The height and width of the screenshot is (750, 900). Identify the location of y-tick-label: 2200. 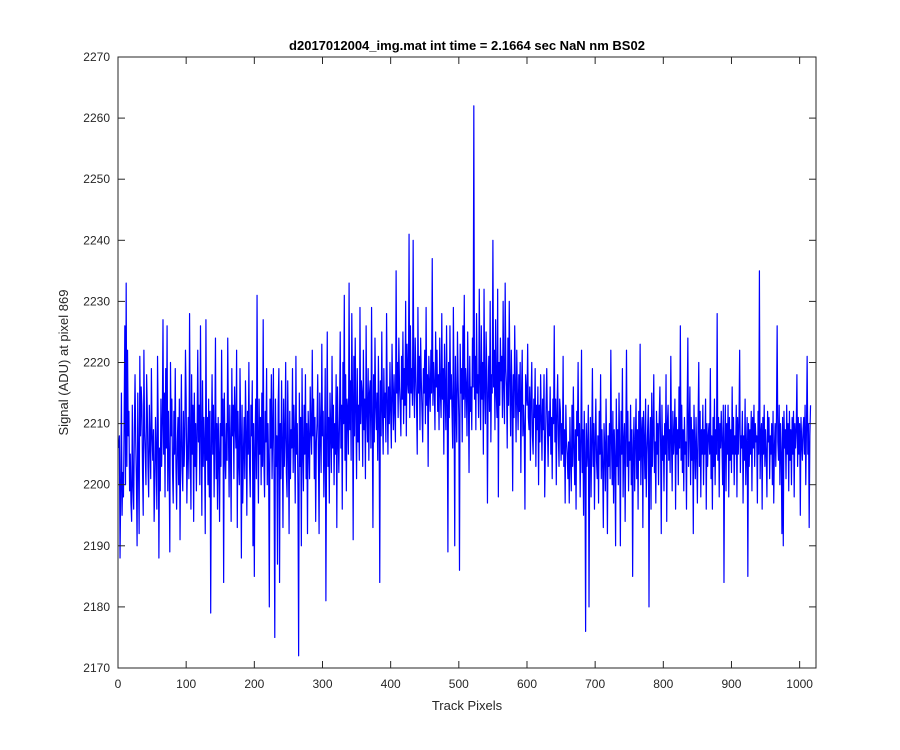
(96, 485).